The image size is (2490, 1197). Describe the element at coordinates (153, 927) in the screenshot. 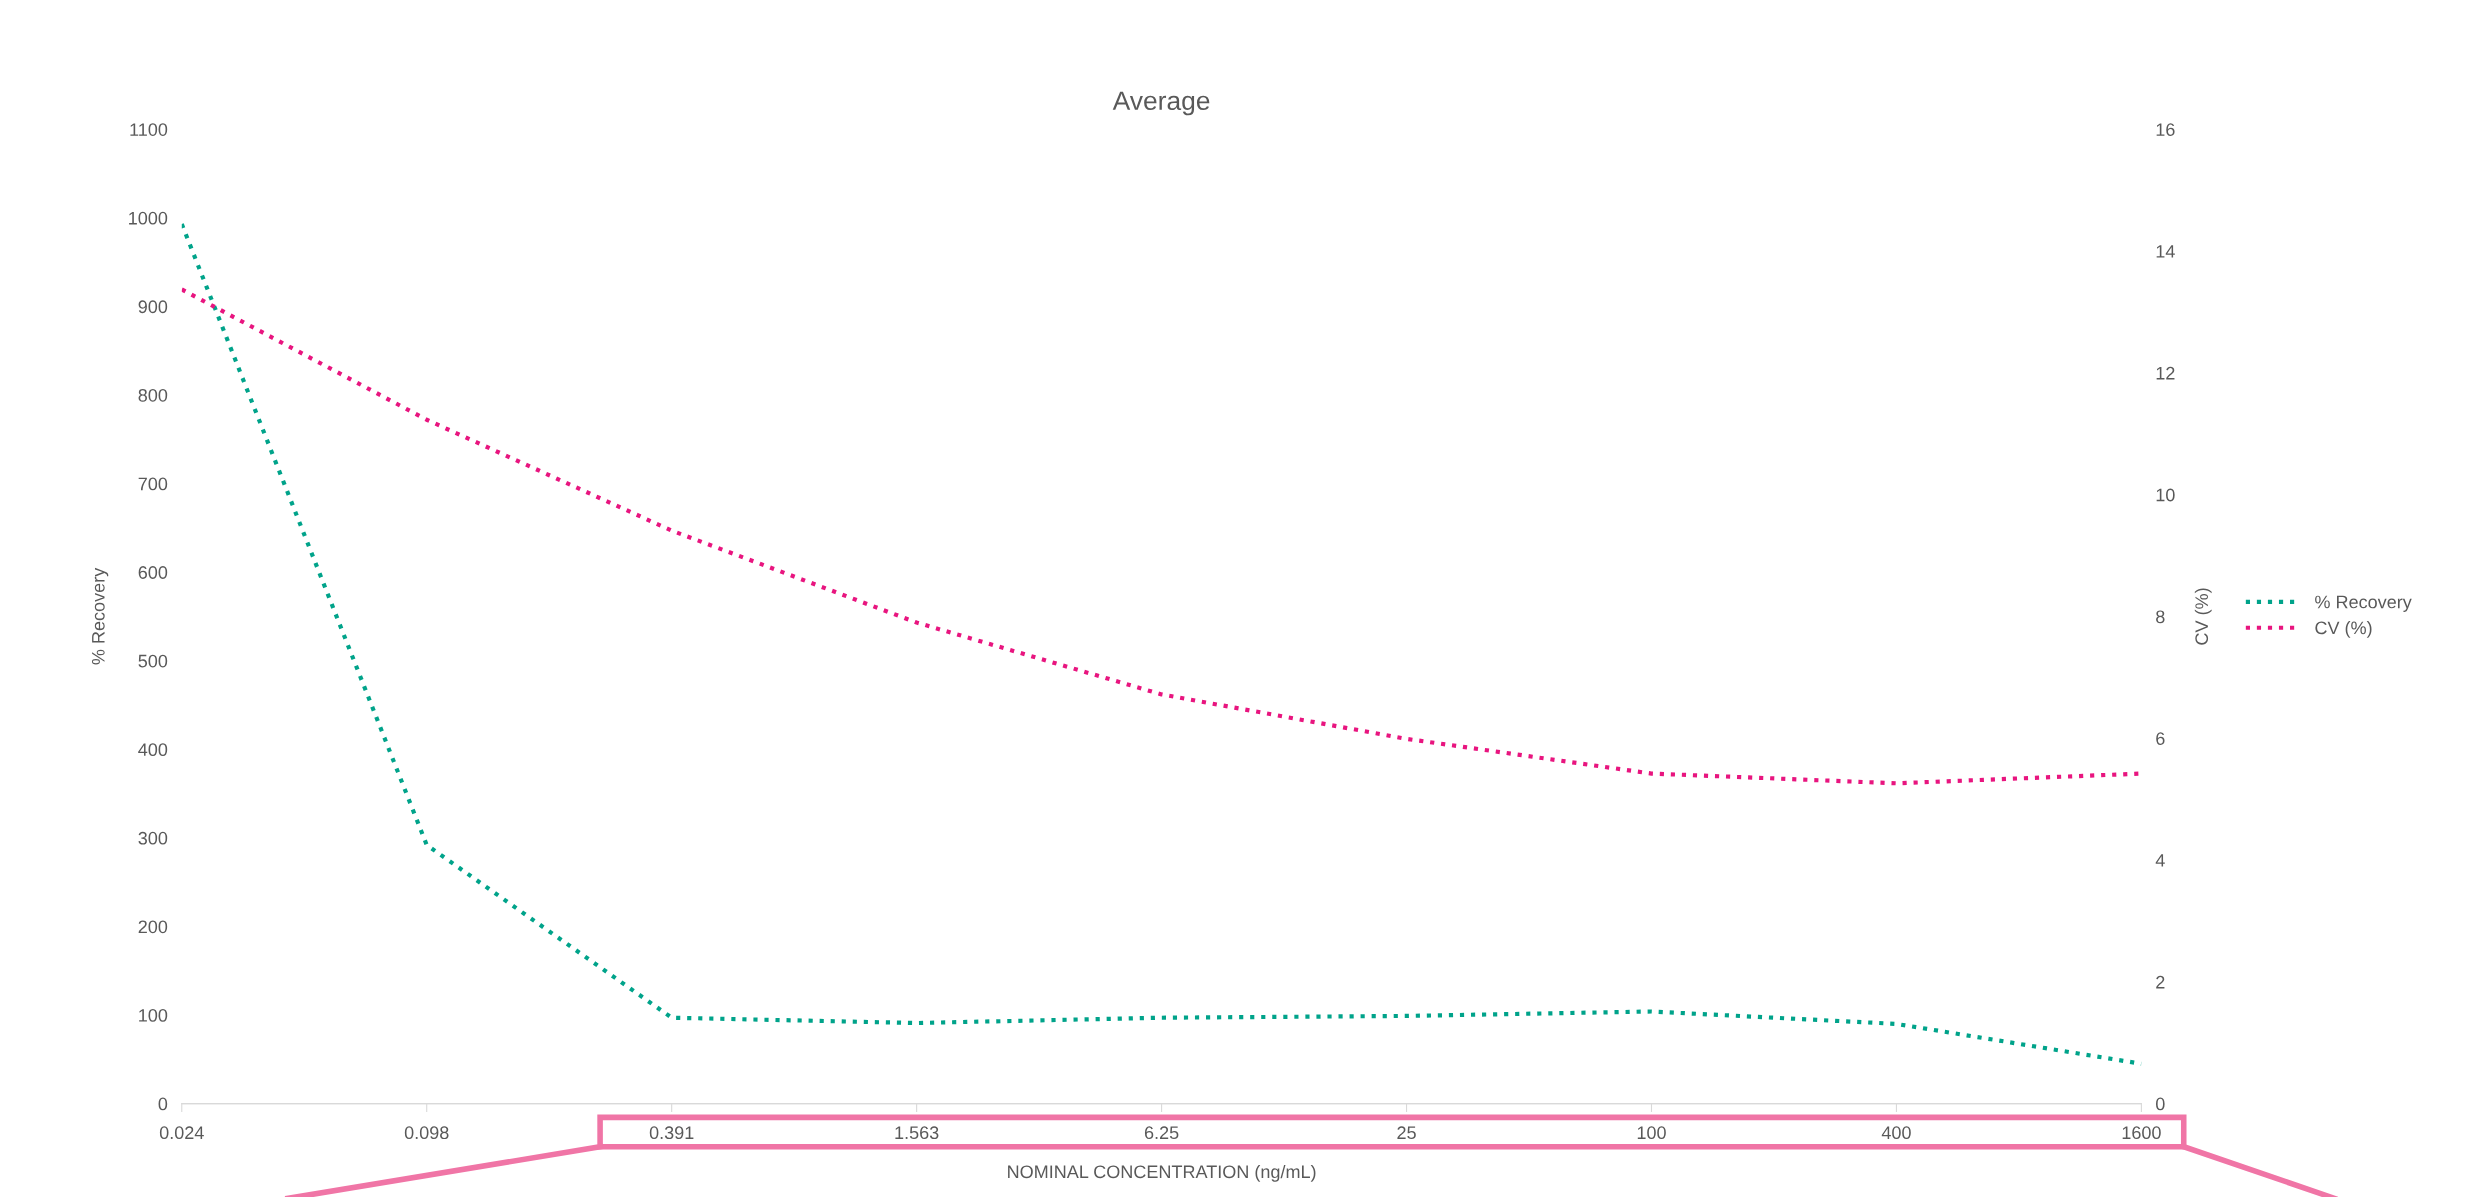

I see `y-tick-label: 200` at that location.